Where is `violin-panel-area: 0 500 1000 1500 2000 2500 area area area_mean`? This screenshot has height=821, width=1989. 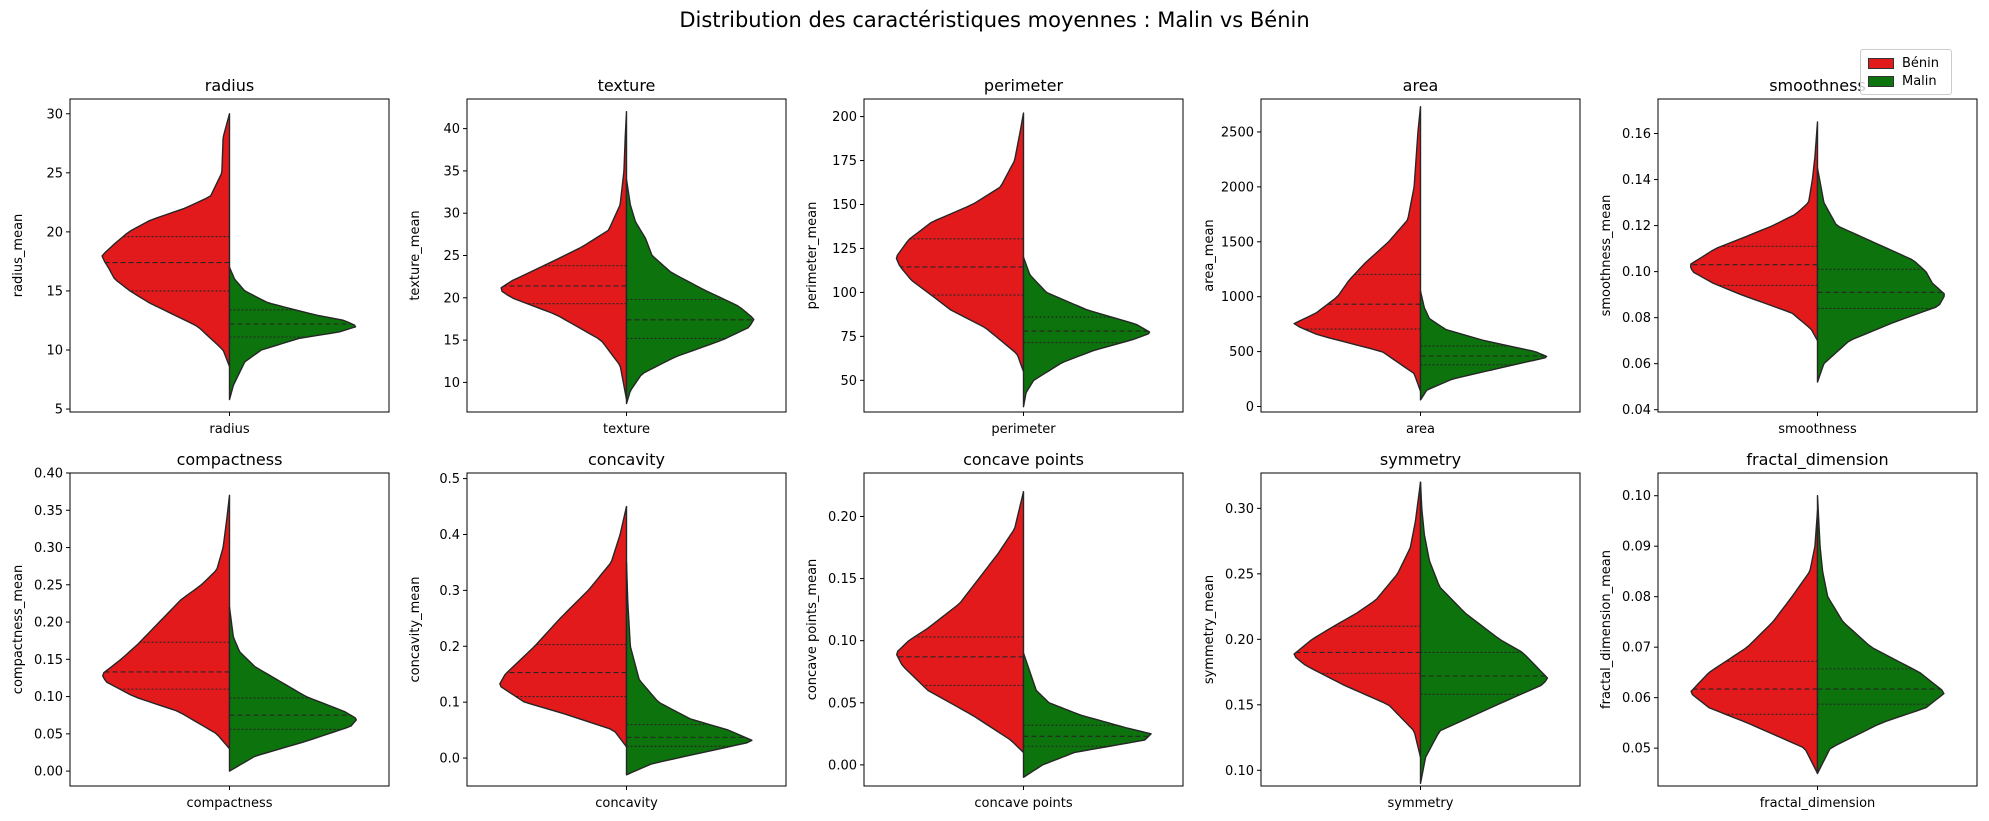
violin-panel-area: 0 500 1000 1500 2000 2500 area area area_mean is located at coordinates (1391, 256).